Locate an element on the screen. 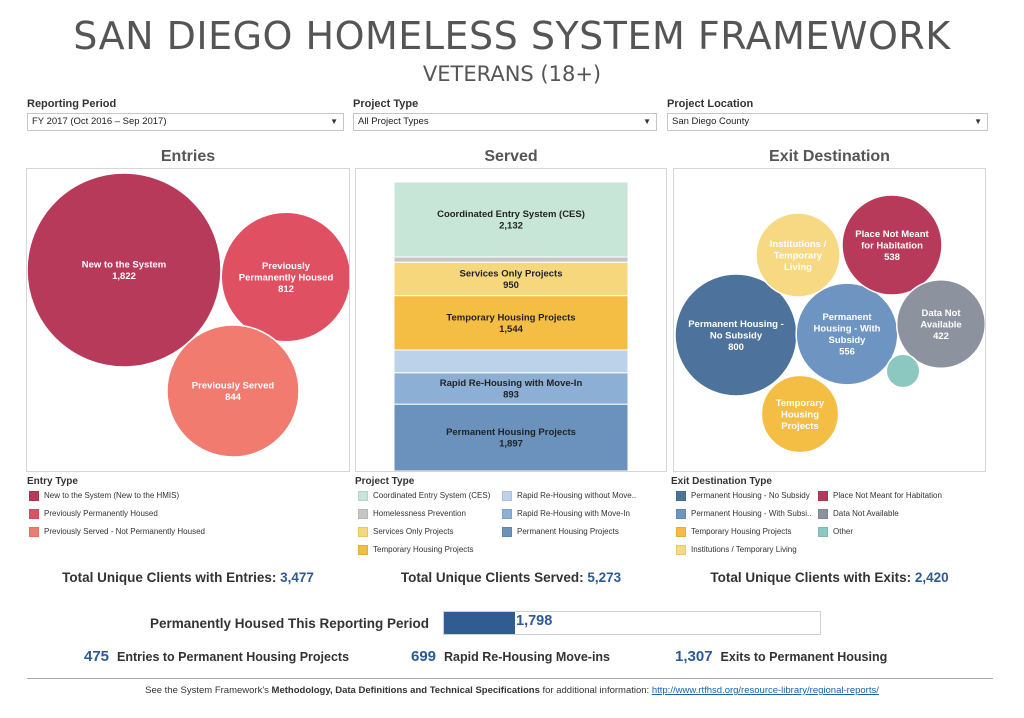 The width and height of the screenshot is (1024, 718). metric-value: 699 is located at coordinates (424, 656).